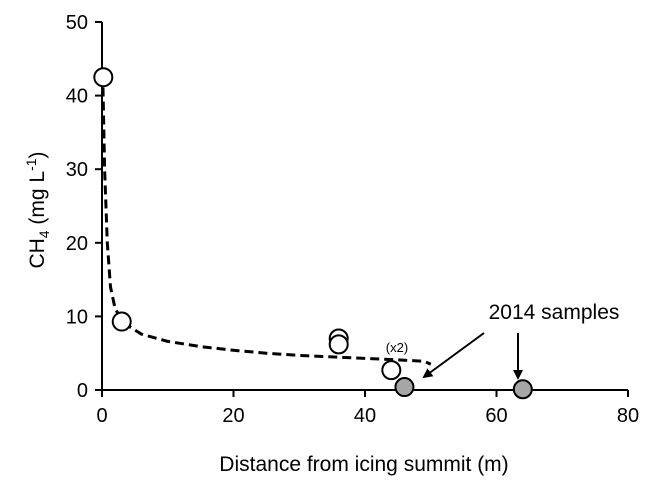 Image resolution: width=652 pixels, height=481 pixels. What do you see at coordinates (84, 207) in the screenshot?
I see `y-ticks: 0 10 20 30 40 50` at bounding box center [84, 207].